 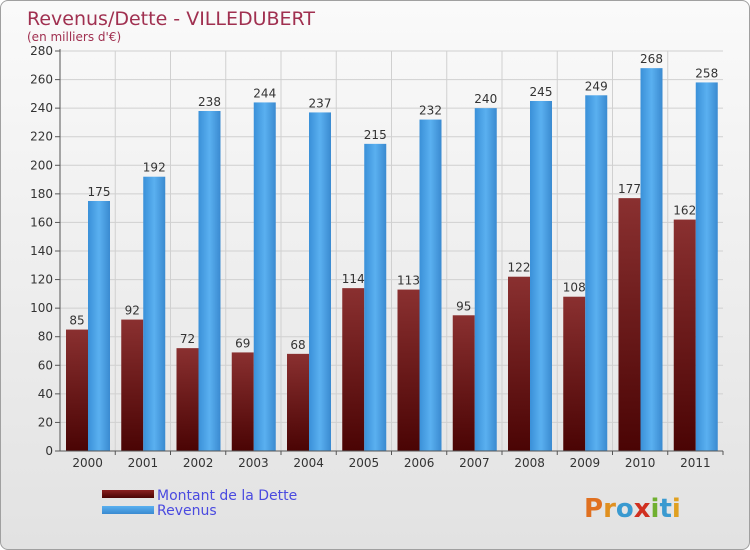 What do you see at coordinates (41, 280) in the screenshot?
I see `y-tick-label-120: 120` at bounding box center [41, 280].